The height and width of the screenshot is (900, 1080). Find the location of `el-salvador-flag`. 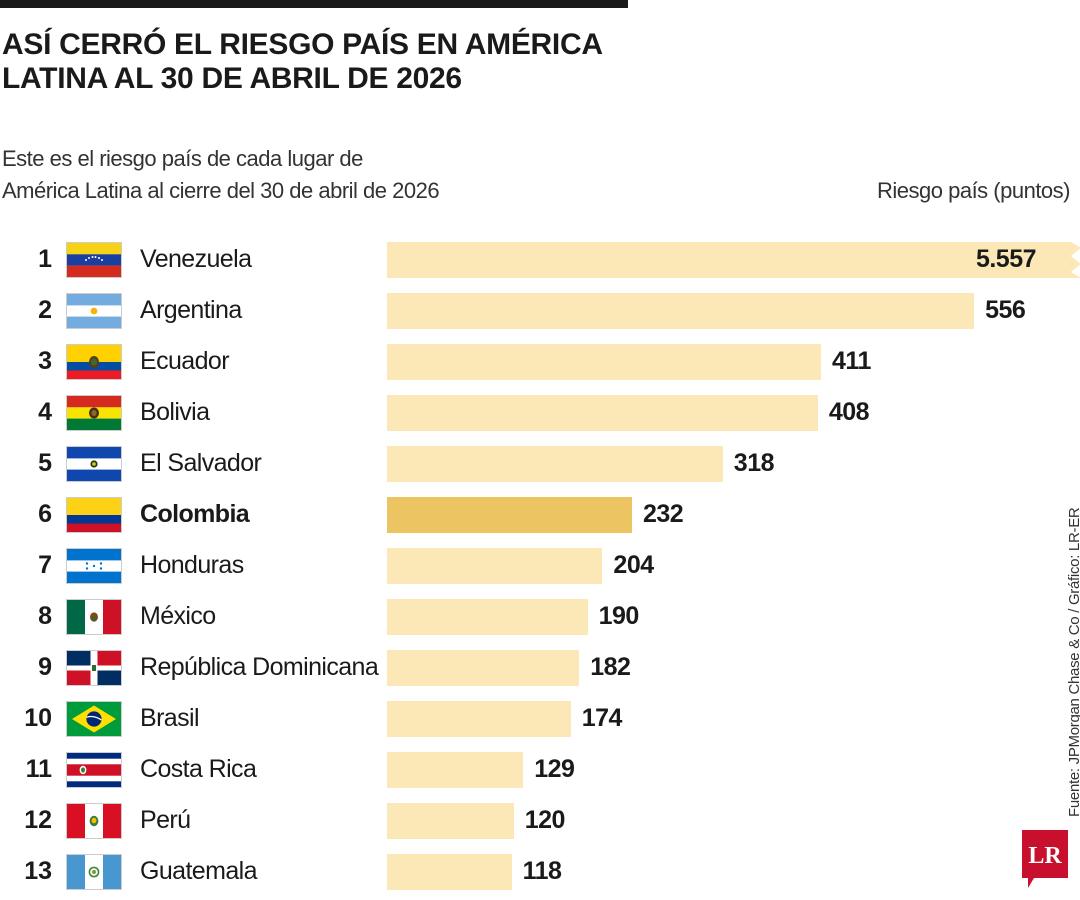

el-salvador-flag is located at coordinates (94, 464).